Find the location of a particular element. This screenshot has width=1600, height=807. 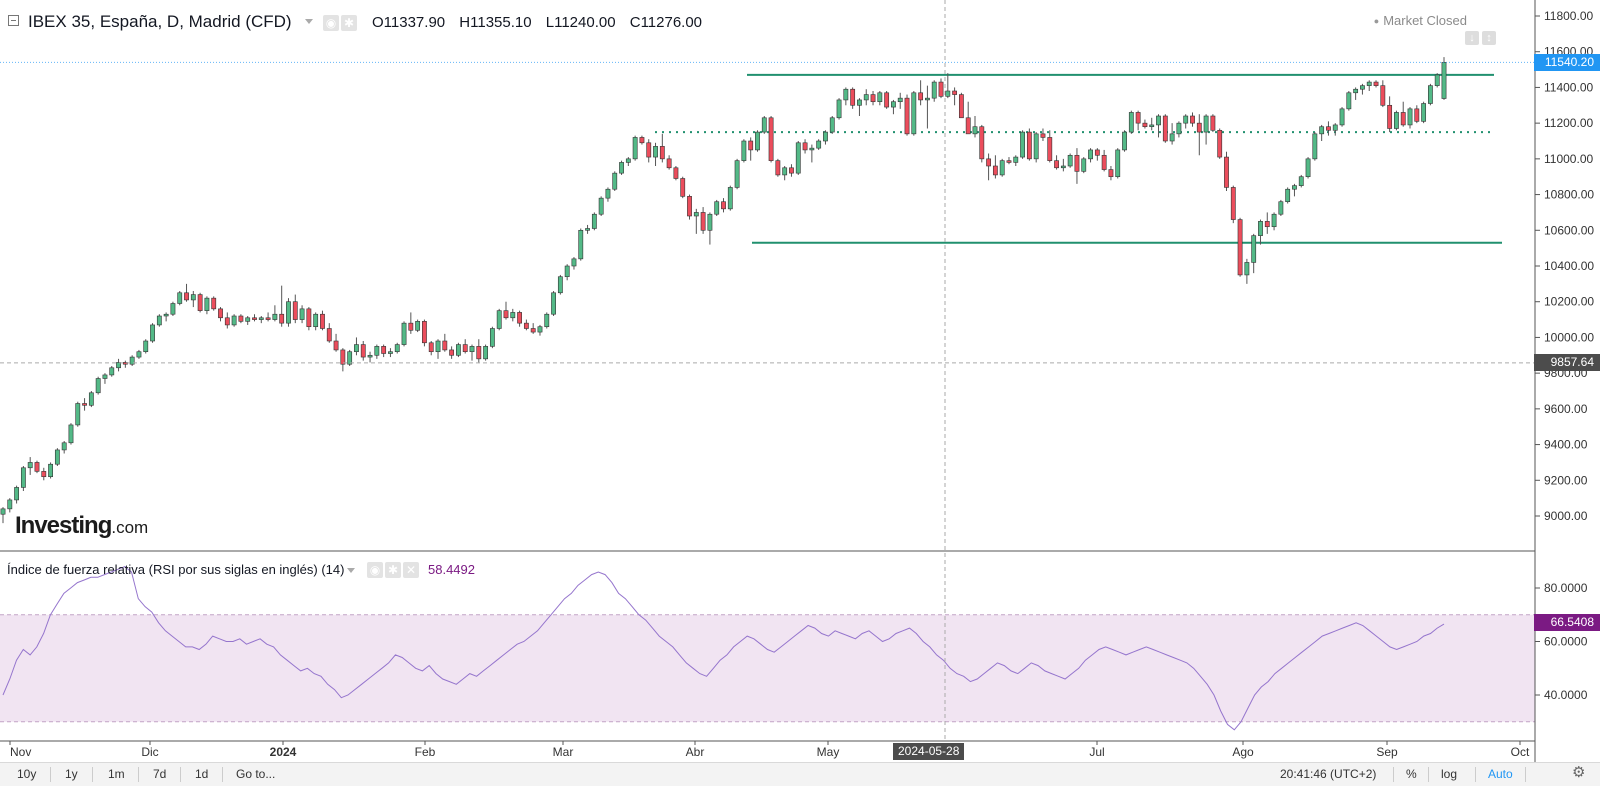

ohlc-open: O11337.90 is located at coordinates (409, 22).